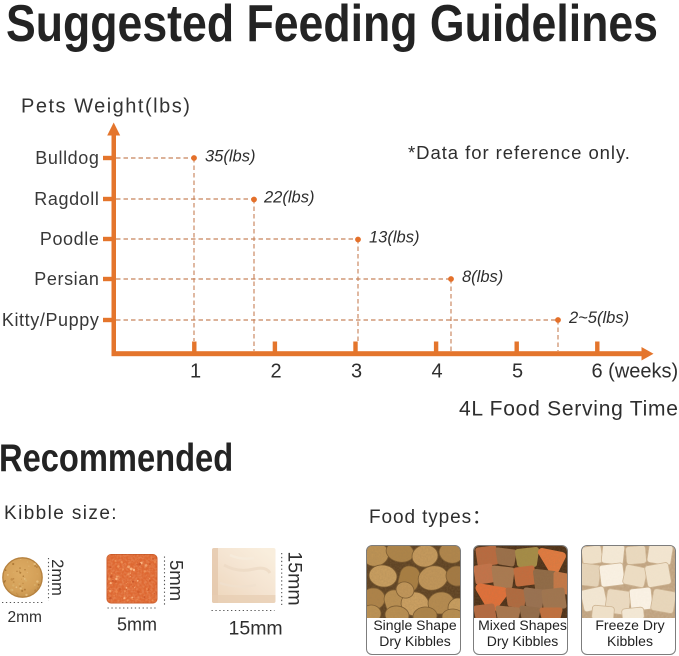  I want to click on svg-text: *Data for reference only., so click(519, 152).